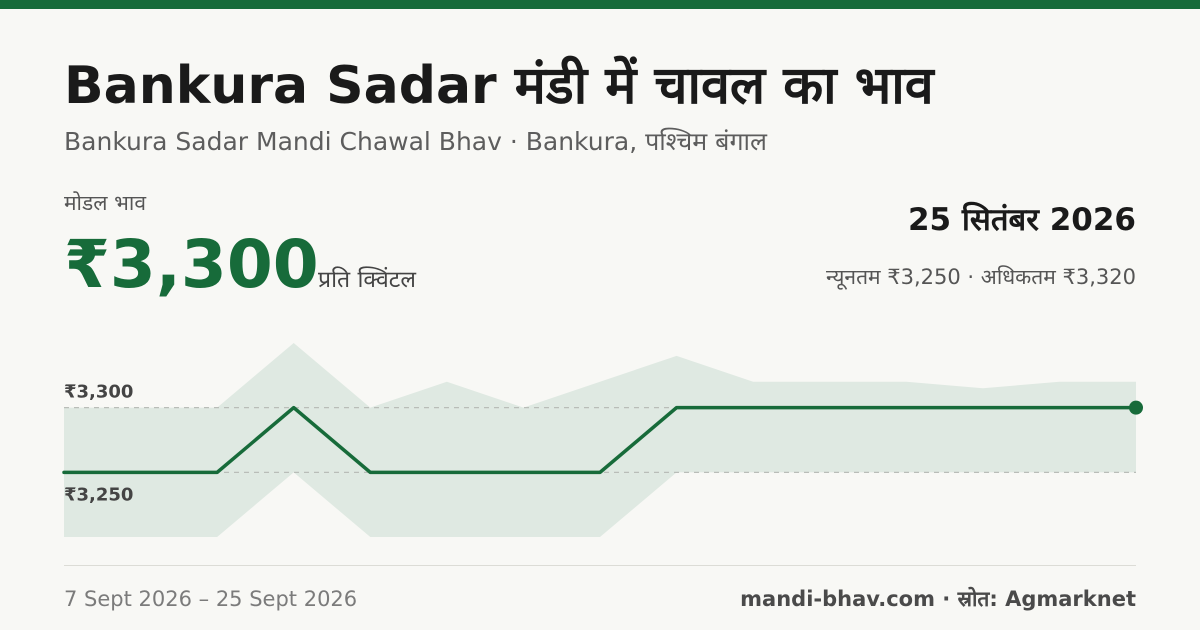 The image size is (1200, 630). What do you see at coordinates (105, 203) in the screenshot?
I see `modal-price-label: मोडल भाव` at bounding box center [105, 203].